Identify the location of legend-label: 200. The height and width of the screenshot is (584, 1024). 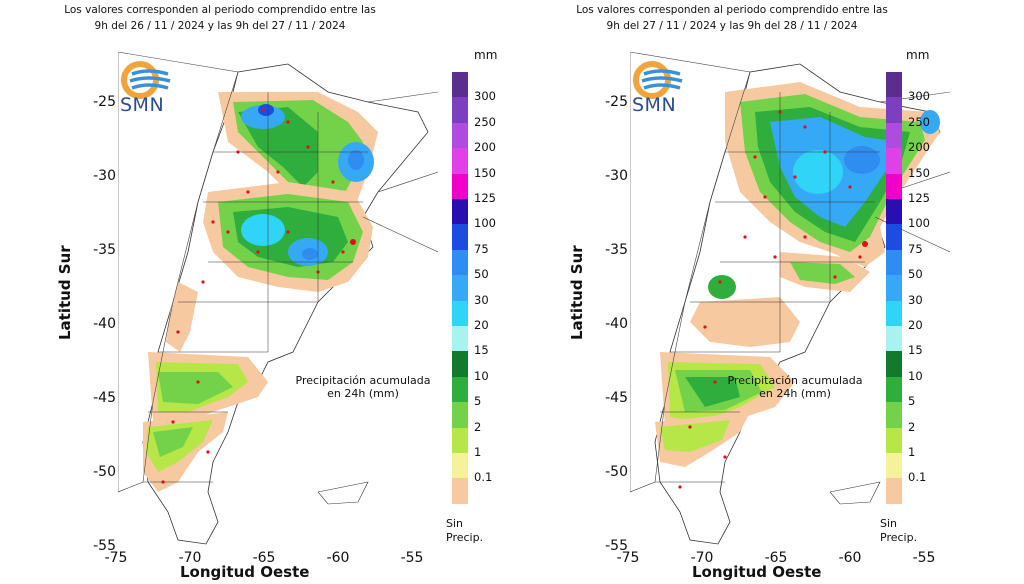
(919, 147).